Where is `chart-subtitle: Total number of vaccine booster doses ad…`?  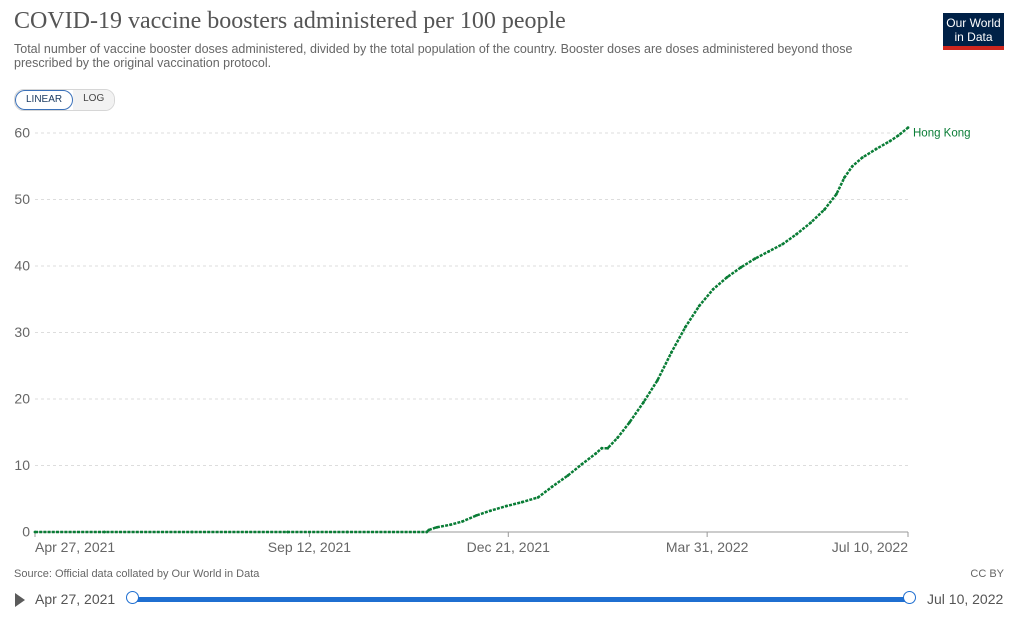
chart-subtitle: Total number of vaccine booster doses ad… is located at coordinates (433, 56).